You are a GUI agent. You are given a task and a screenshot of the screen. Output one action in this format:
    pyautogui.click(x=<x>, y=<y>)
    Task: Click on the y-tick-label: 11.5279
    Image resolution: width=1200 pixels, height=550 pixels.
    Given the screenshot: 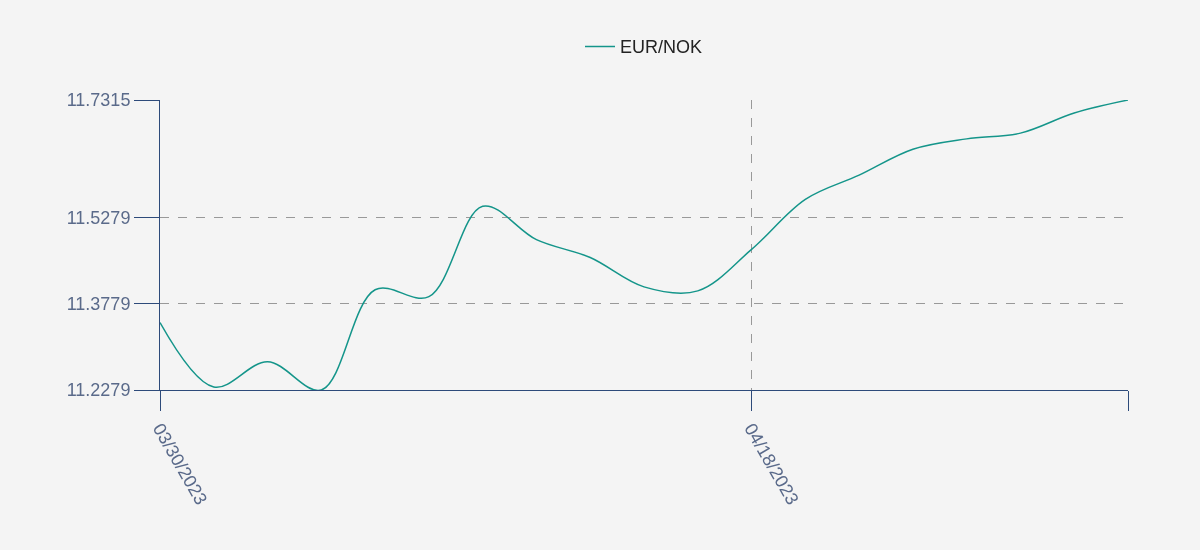 What is the action you would take?
    pyautogui.click(x=98, y=217)
    